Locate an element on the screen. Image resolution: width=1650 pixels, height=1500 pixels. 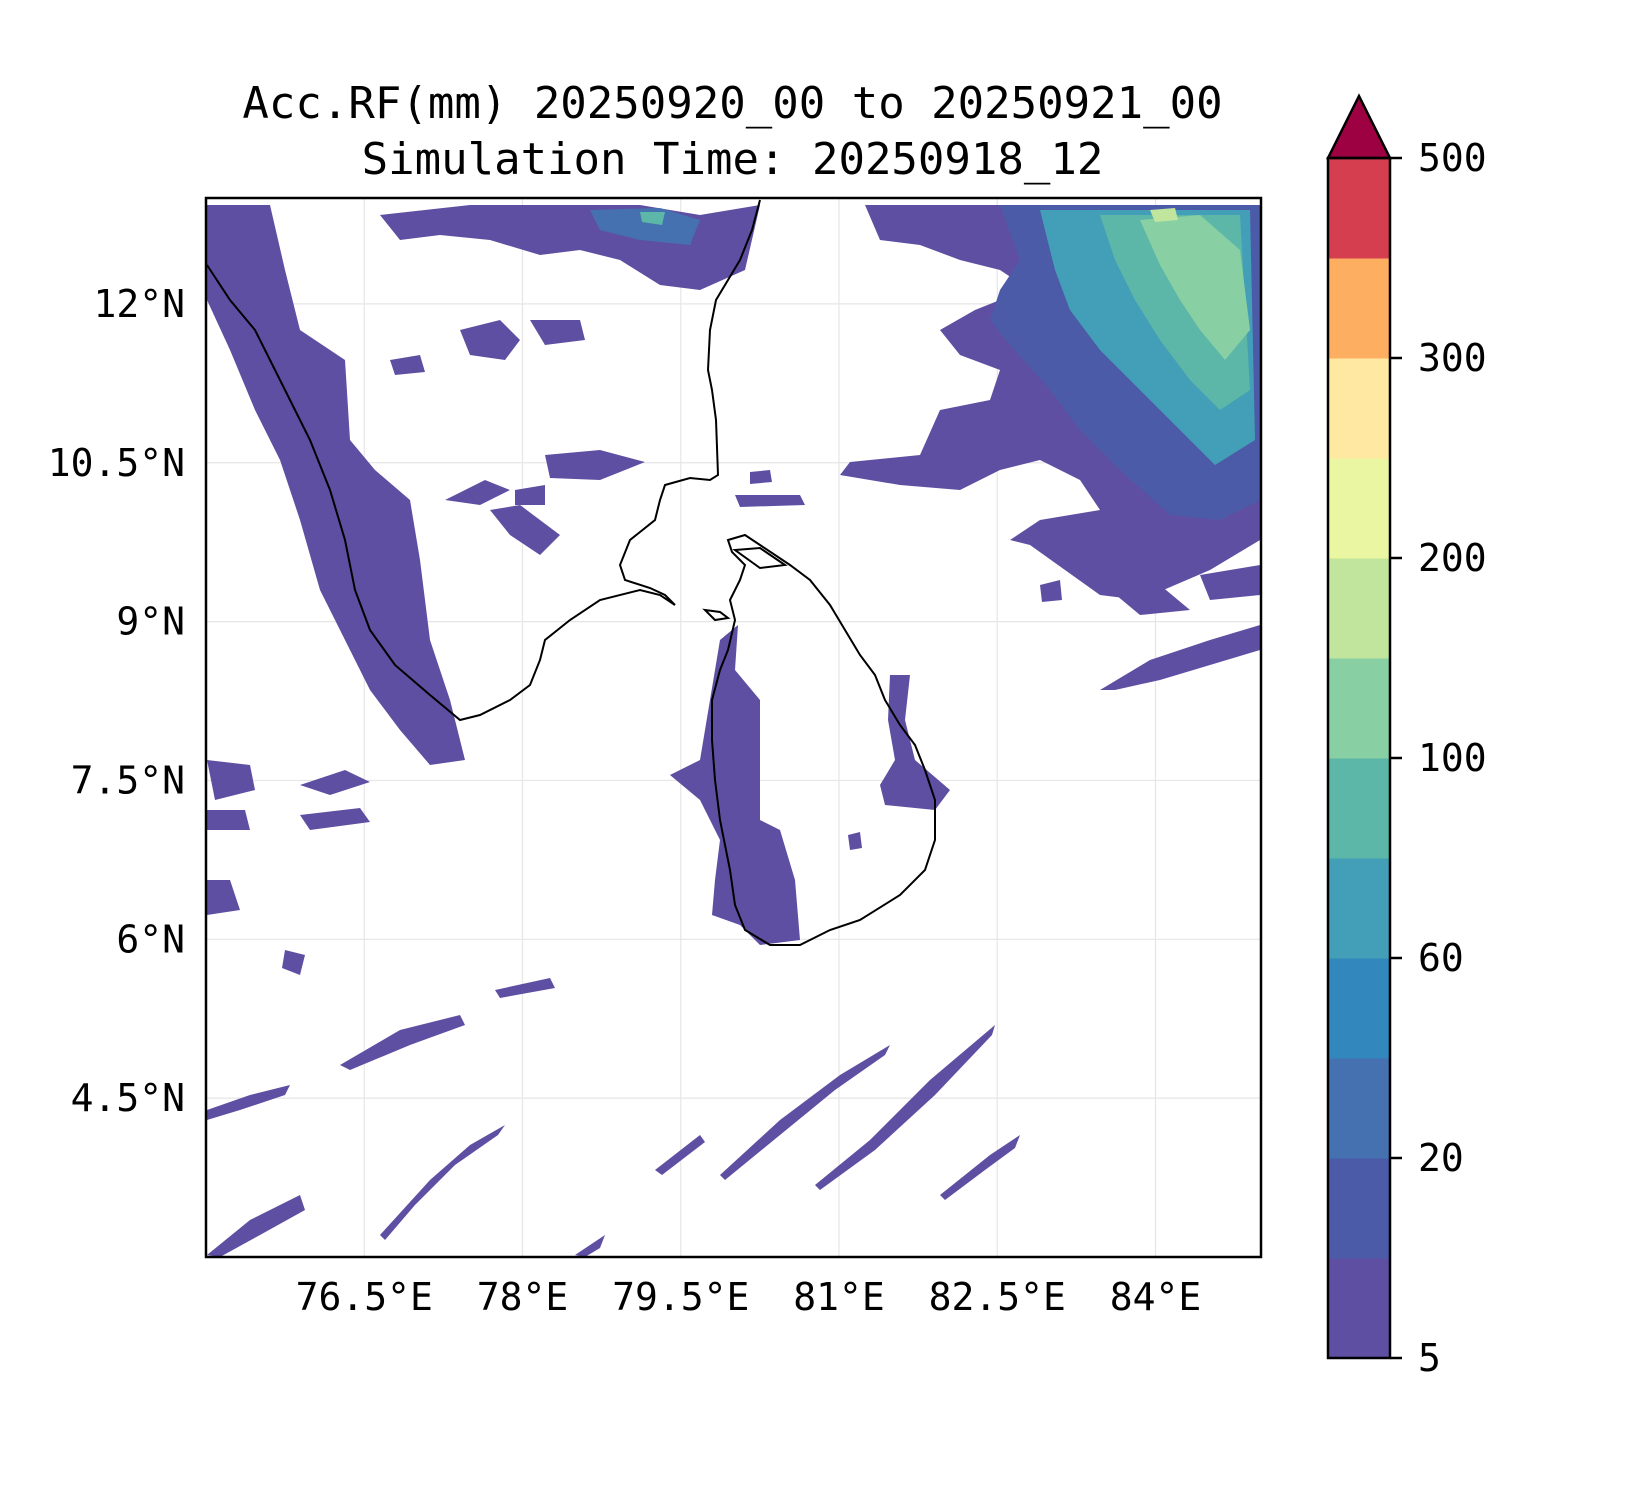
lon-tick-label: 81°E is located at coordinates (839, 1297).